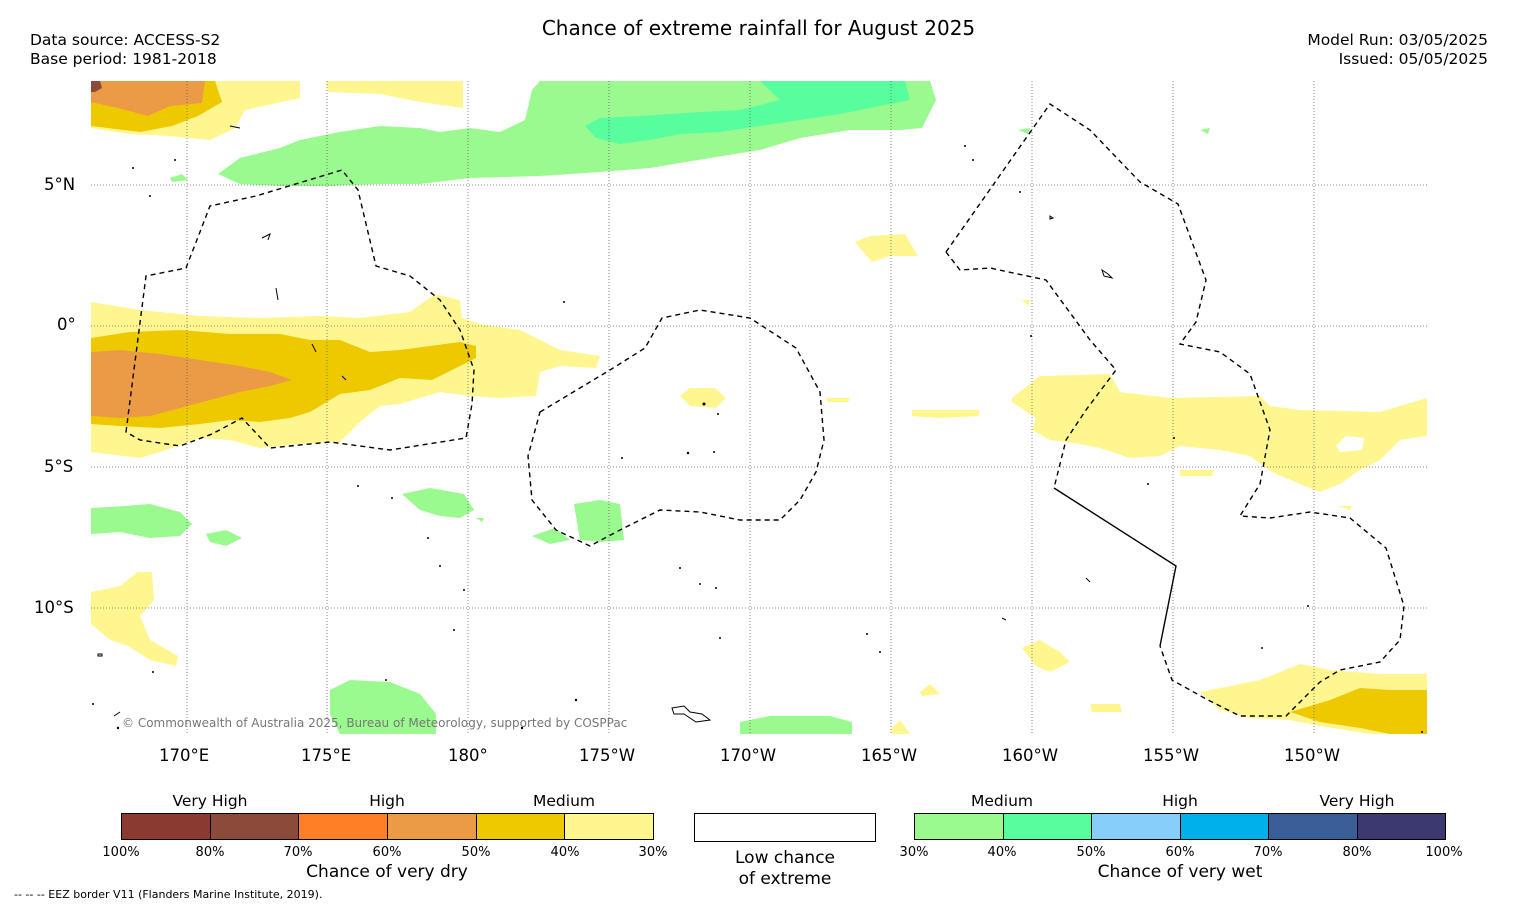 The height and width of the screenshot is (908, 1517). Describe the element at coordinates (1357, 801) in the screenshot. I see `wet-level-very-high: Very High` at that location.